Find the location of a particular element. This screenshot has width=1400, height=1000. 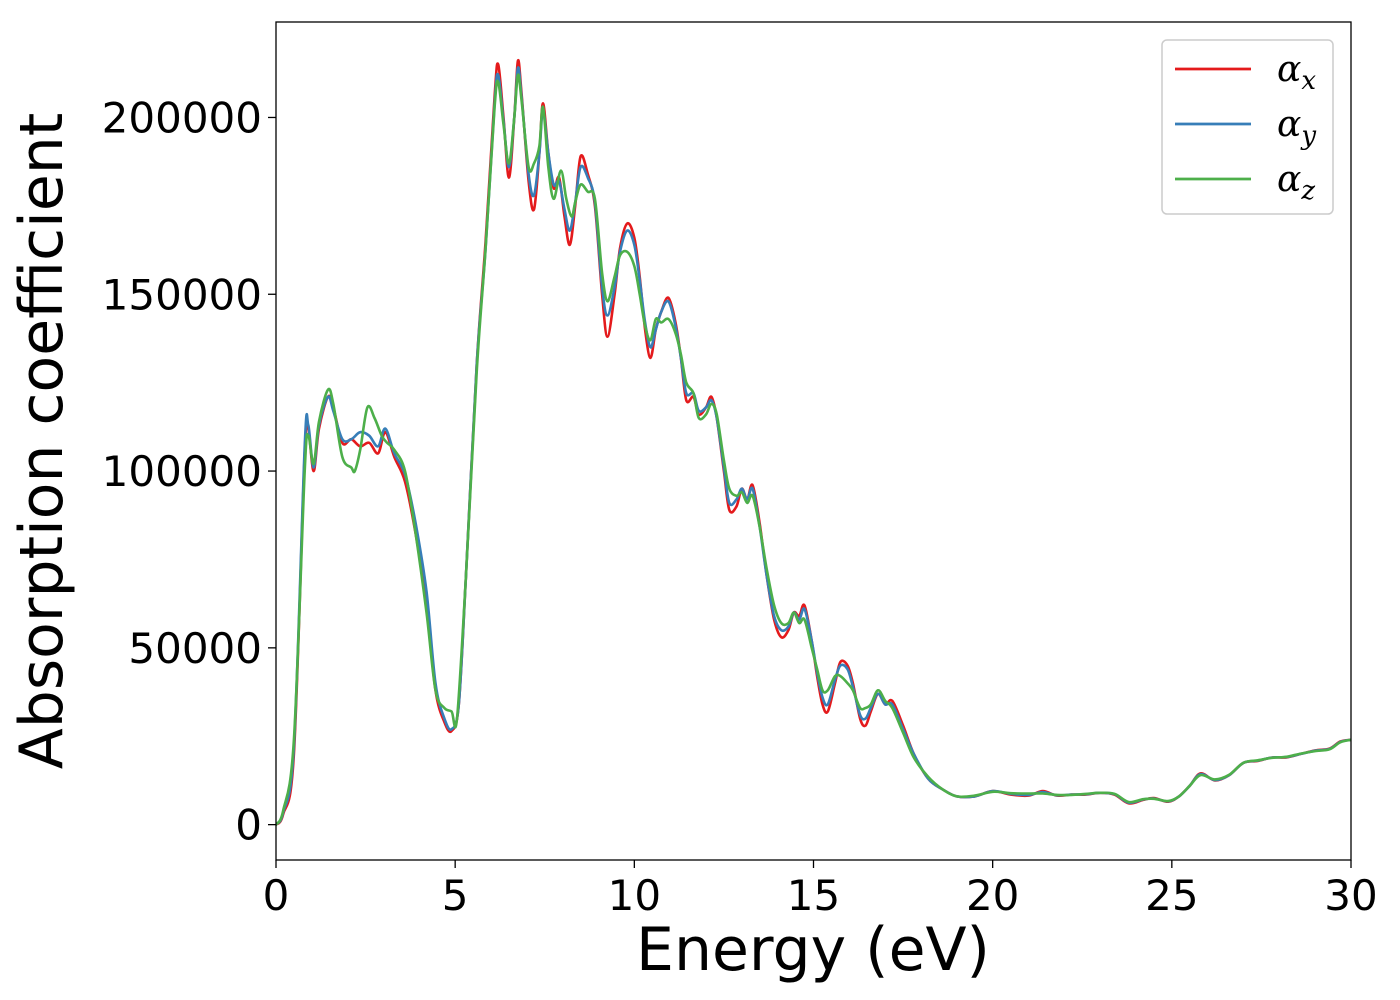

y-tick-label: 100000 is located at coordinates (182, 471).